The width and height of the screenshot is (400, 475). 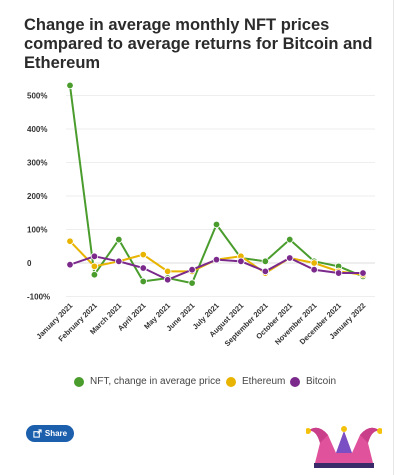 I want to click on y-tick-label: 100%, so click(x=37, y=230).